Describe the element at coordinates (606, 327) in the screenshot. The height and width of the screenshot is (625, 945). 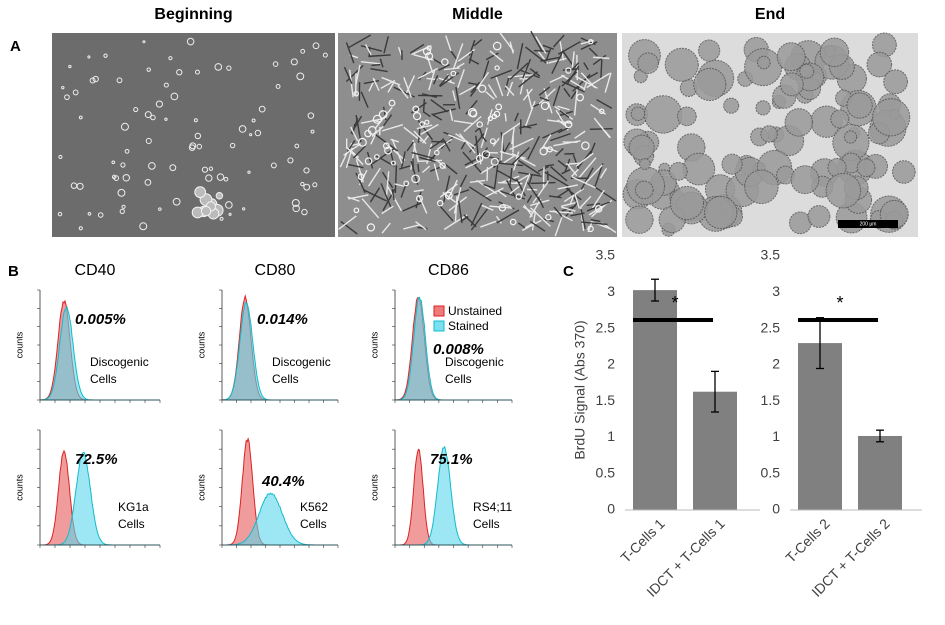
I see `y-tick-label: 2.5` at that location.